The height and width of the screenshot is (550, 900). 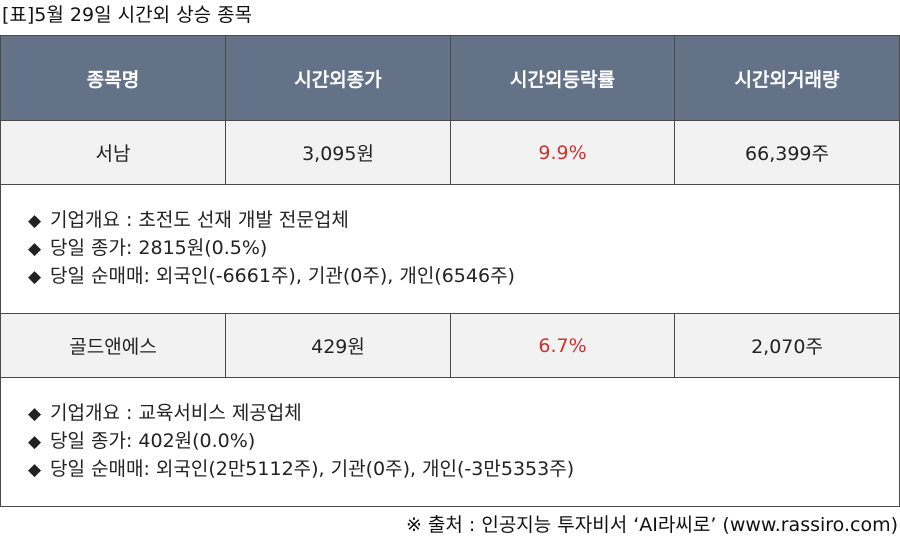 What do you see at coordinates (338, 345) in the screenshot?
I see `stock-price: 429원` at bounding box center [338, 345].